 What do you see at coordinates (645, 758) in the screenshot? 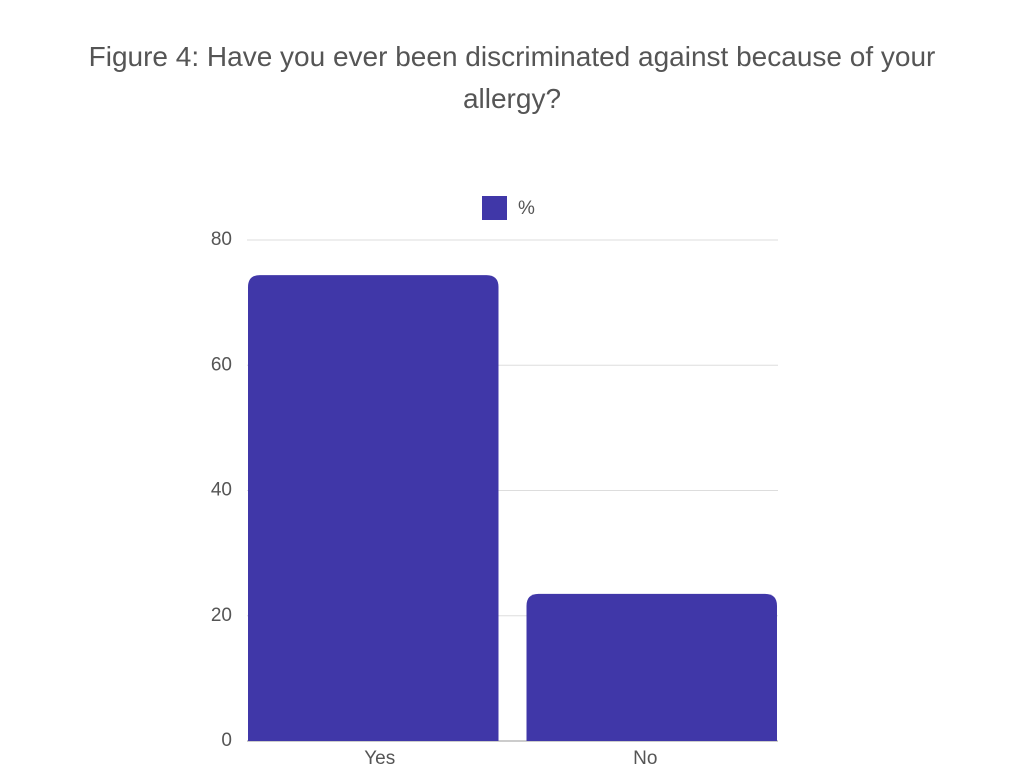
I see `x-tick-label: No` at bounding box center [645, 758].